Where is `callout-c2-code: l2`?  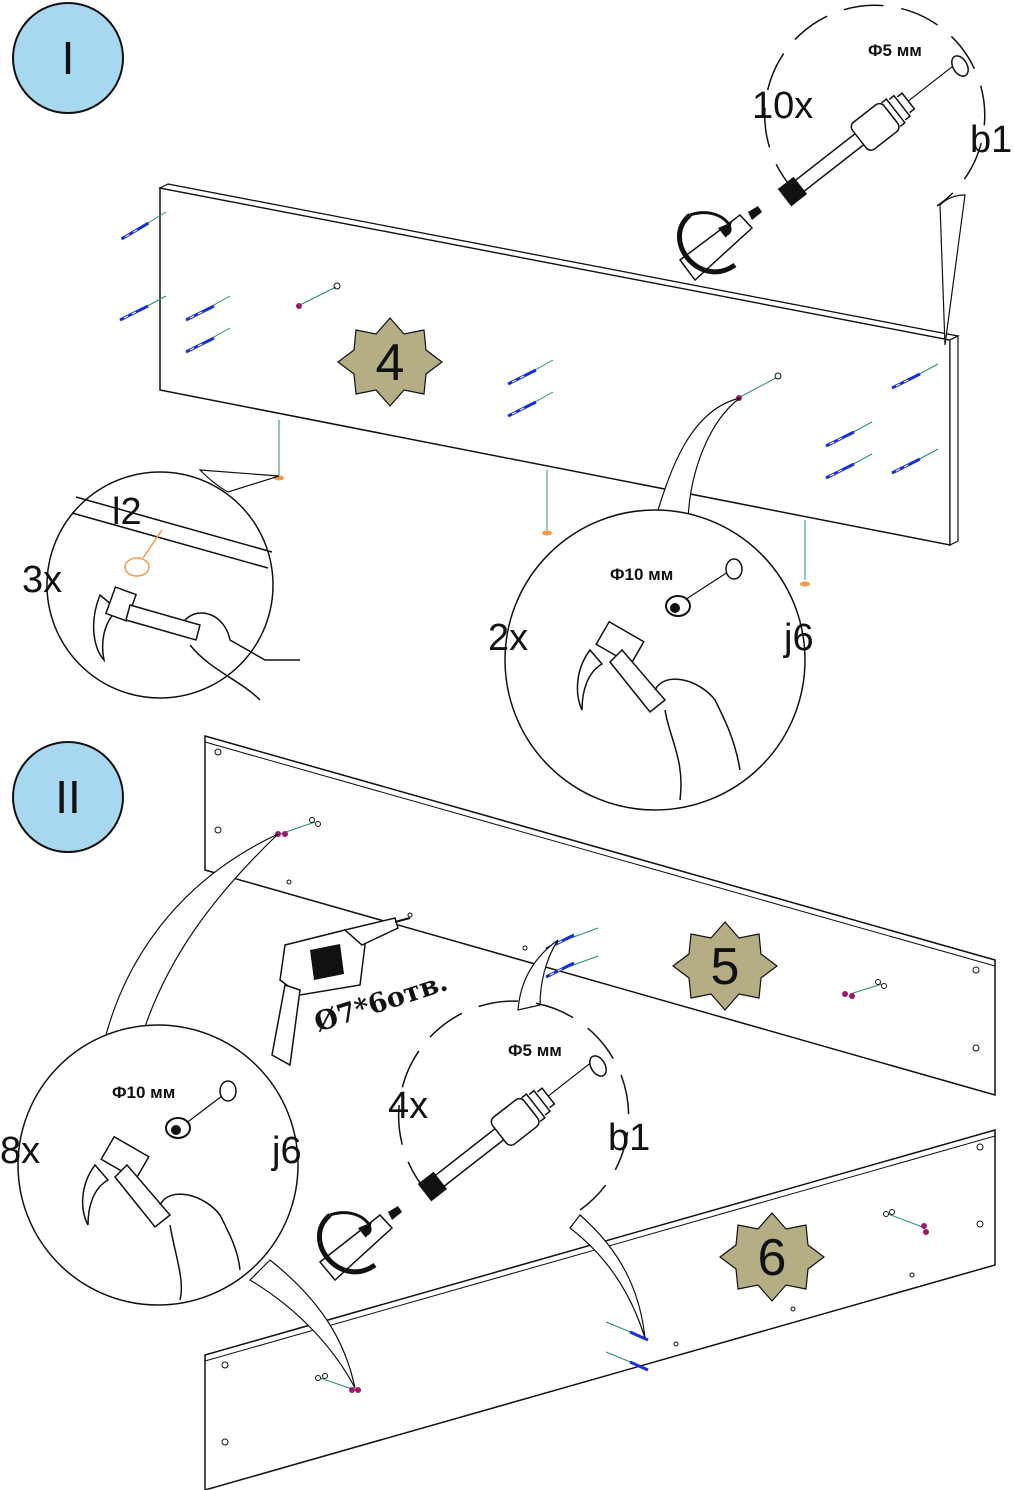
callout-c2-code: l2 is located at coordinates (127, 512).